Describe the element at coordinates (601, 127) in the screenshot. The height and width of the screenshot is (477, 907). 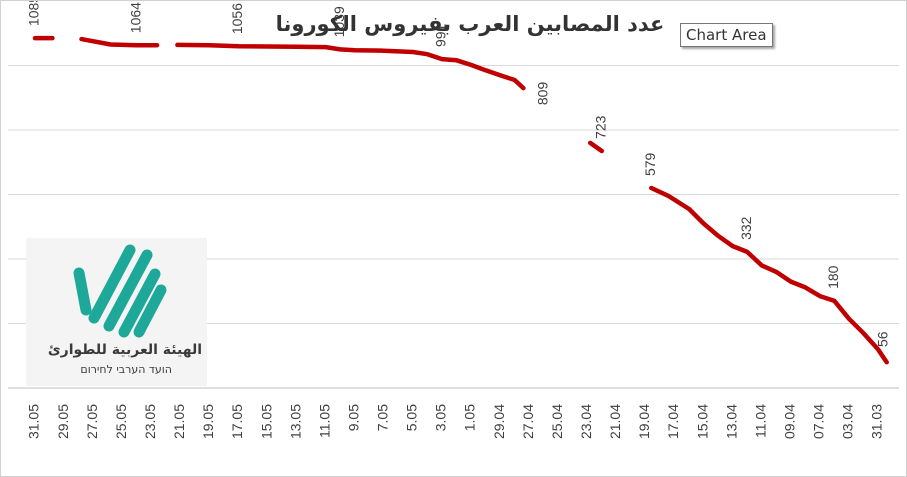
I see `data-label: 723` at that location.